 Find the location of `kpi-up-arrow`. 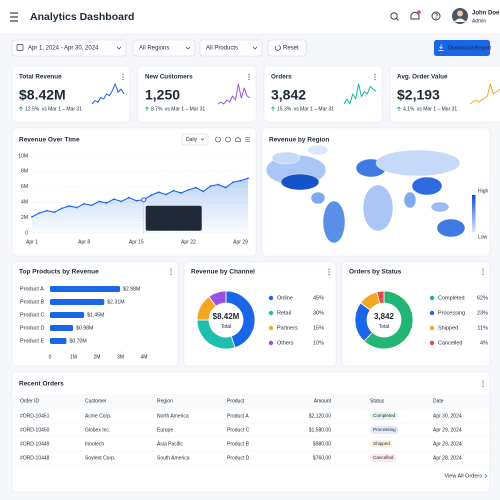

kpi-up-arrow is located at coordinates (399, 108).